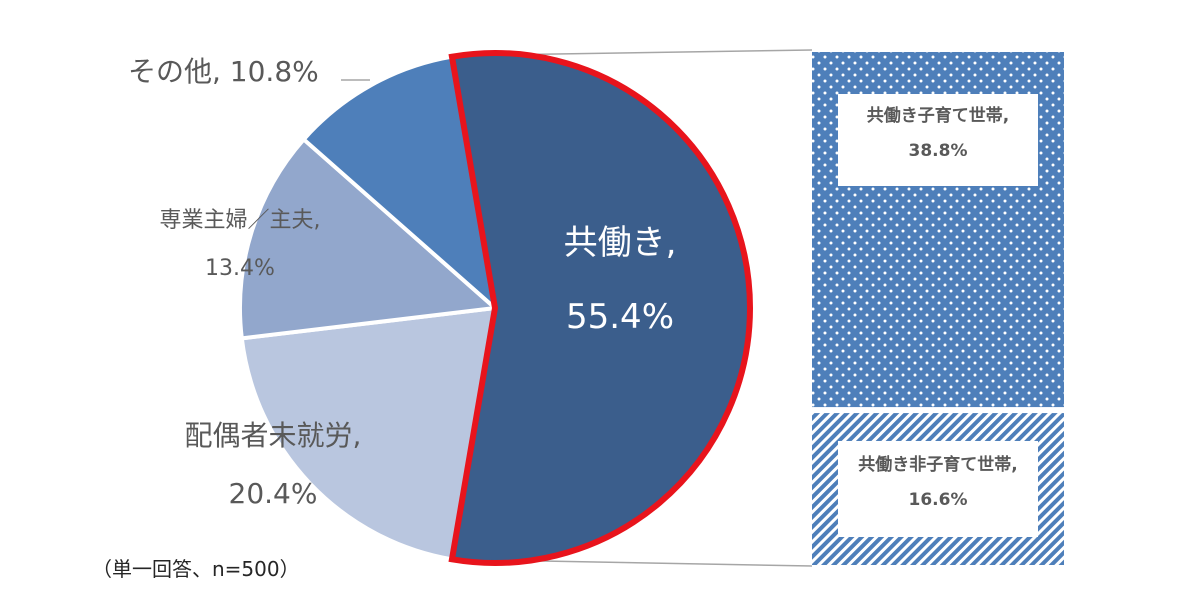 The width and height of the screenshot is (1200, 609). I want to click on label-without-children-name: 共働き非子育て世帯,, so click(938, 465).